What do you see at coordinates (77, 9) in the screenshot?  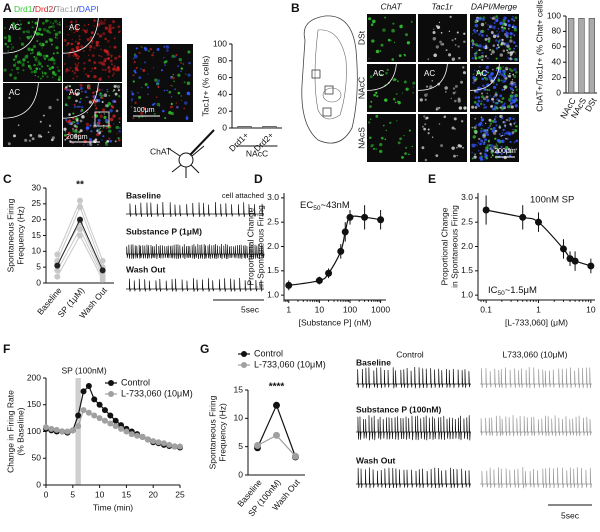 I see `stain: /` at bounding box center [77, 9].